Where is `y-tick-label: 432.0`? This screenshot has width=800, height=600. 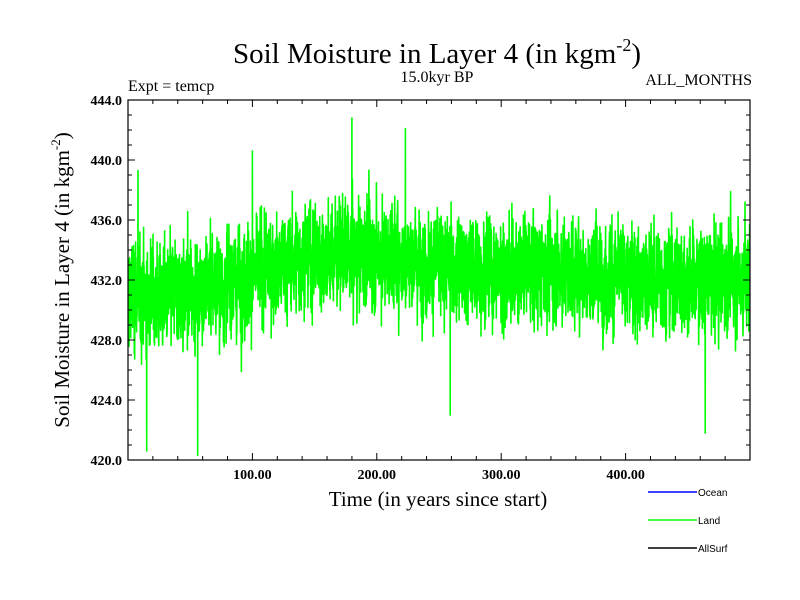 y-tick-label: 432.0 is located at coordinates (107, 281).